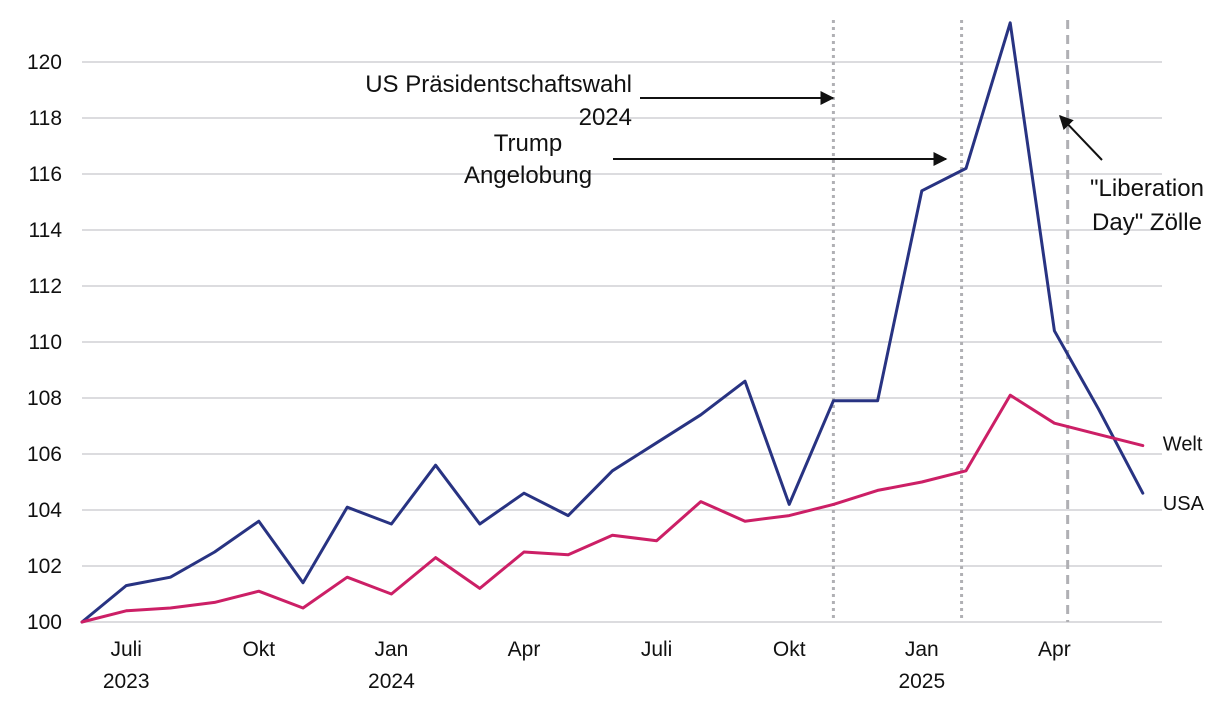 The width and height of the screenshot is (1220, 704). Describe the element at coordinates (44, 510) in the screenshot. I see `y-tick-label: 104` at that location.